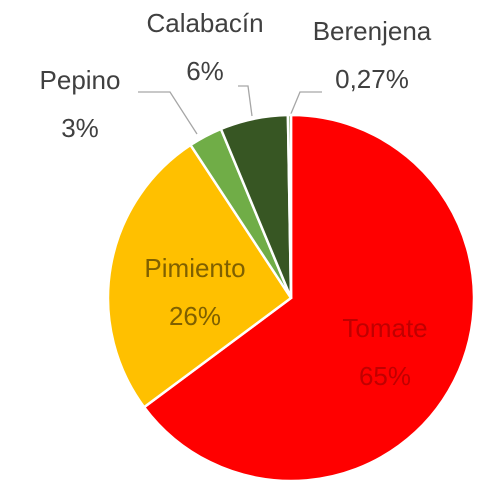 Image resolution: width=480 pixels, height=500 pixels. What do you see at coordinates (195, 316) in the screenshot?
I see `slice-value: 26%` at bounding box center [195, 316].